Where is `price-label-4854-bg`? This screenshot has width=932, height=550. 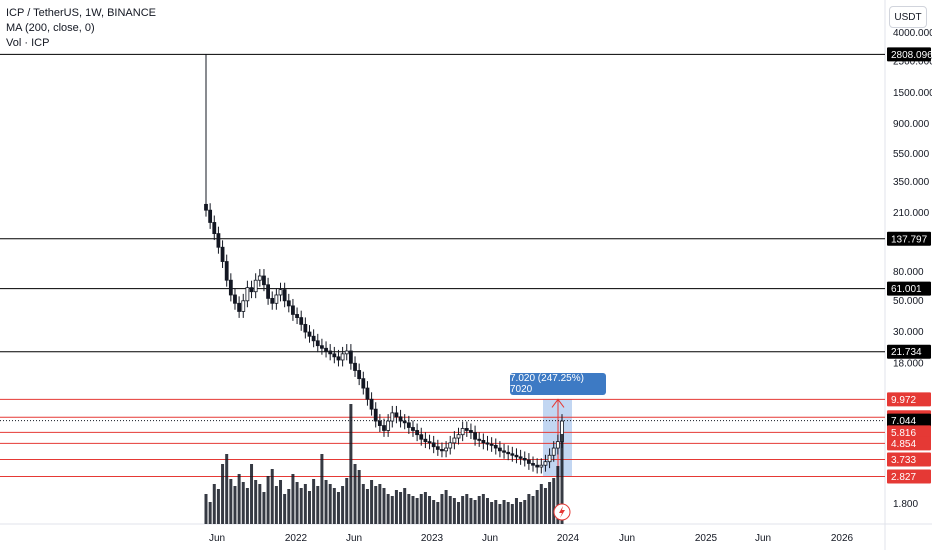 price-label-4854-bg is located at coordinates (909, 443).